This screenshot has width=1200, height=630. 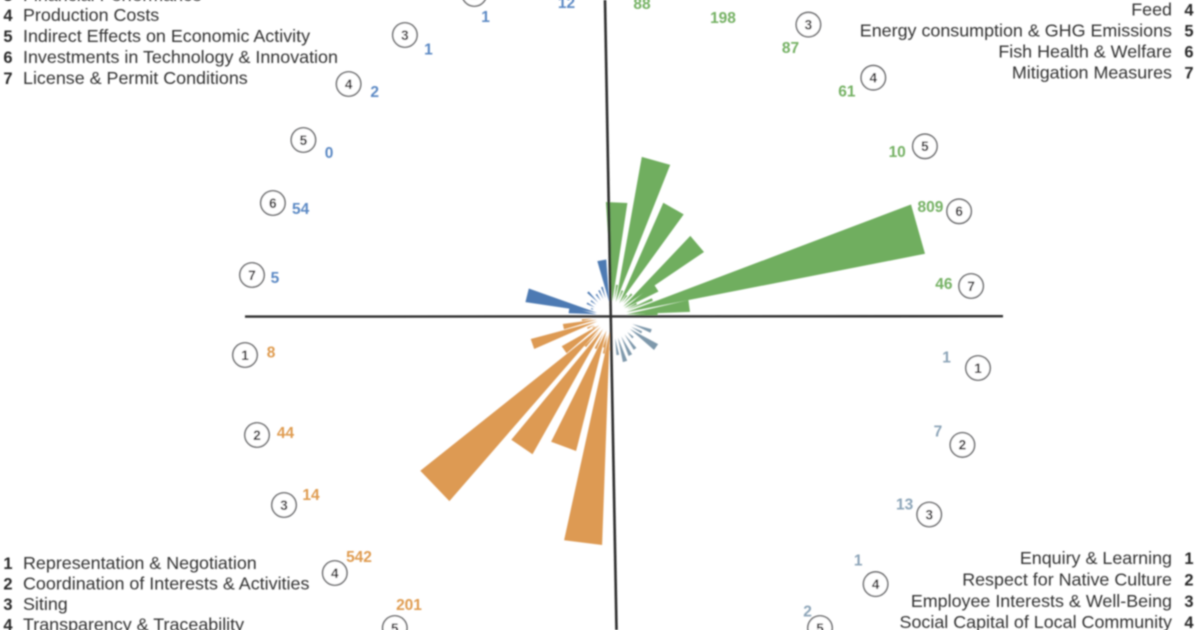 What do you see at coordinates (1016, 31) in the screenshot?
I see `svg-text:Energy consumption & GHG Emiss: Energy consumption & GHG Emissions` at bounding box center [1016, 31].